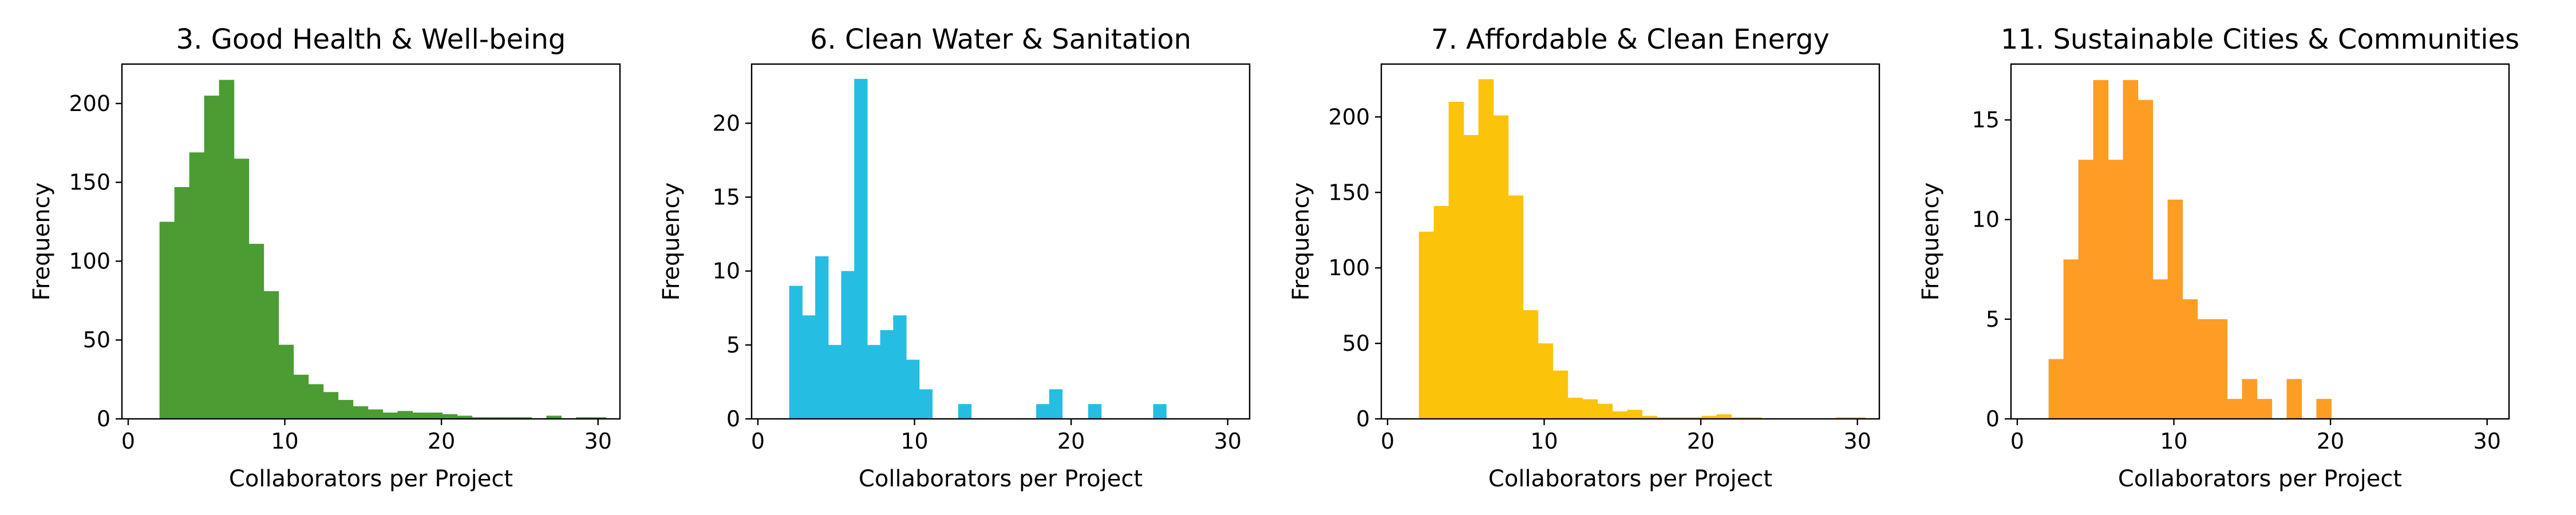 The width and height of the screenshot is (2576, 515). Describe the element at coordinates (726, 123) in the screenshot. I see `y-tick-label: 20` at that location.